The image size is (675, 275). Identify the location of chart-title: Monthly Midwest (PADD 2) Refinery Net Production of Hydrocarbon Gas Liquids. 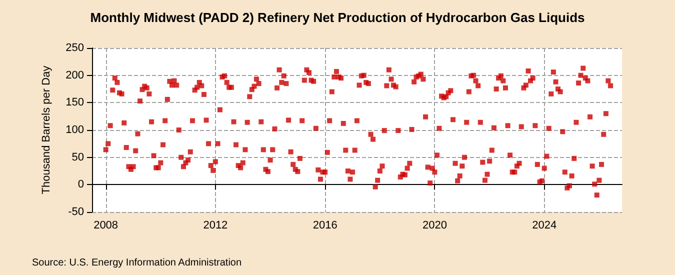
(337, 17).